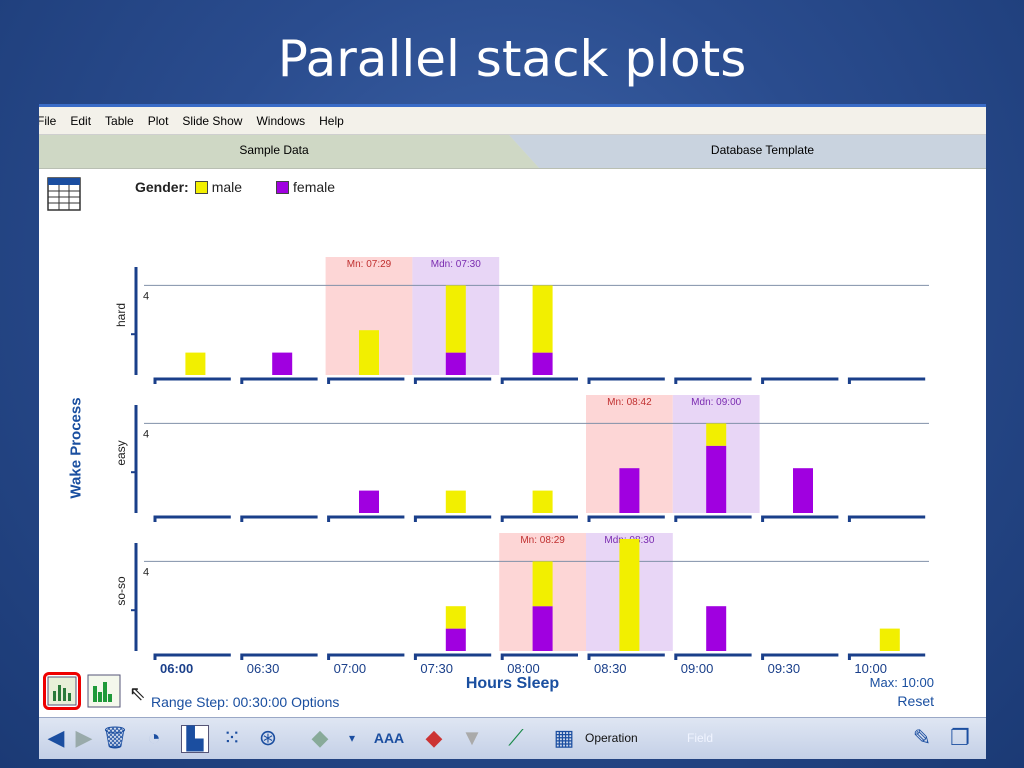 The image size is (1024, 768). Describe the element at coordinates (195, 739) in the screenshot. I see `bar-chart-icon: ▙` at that location.